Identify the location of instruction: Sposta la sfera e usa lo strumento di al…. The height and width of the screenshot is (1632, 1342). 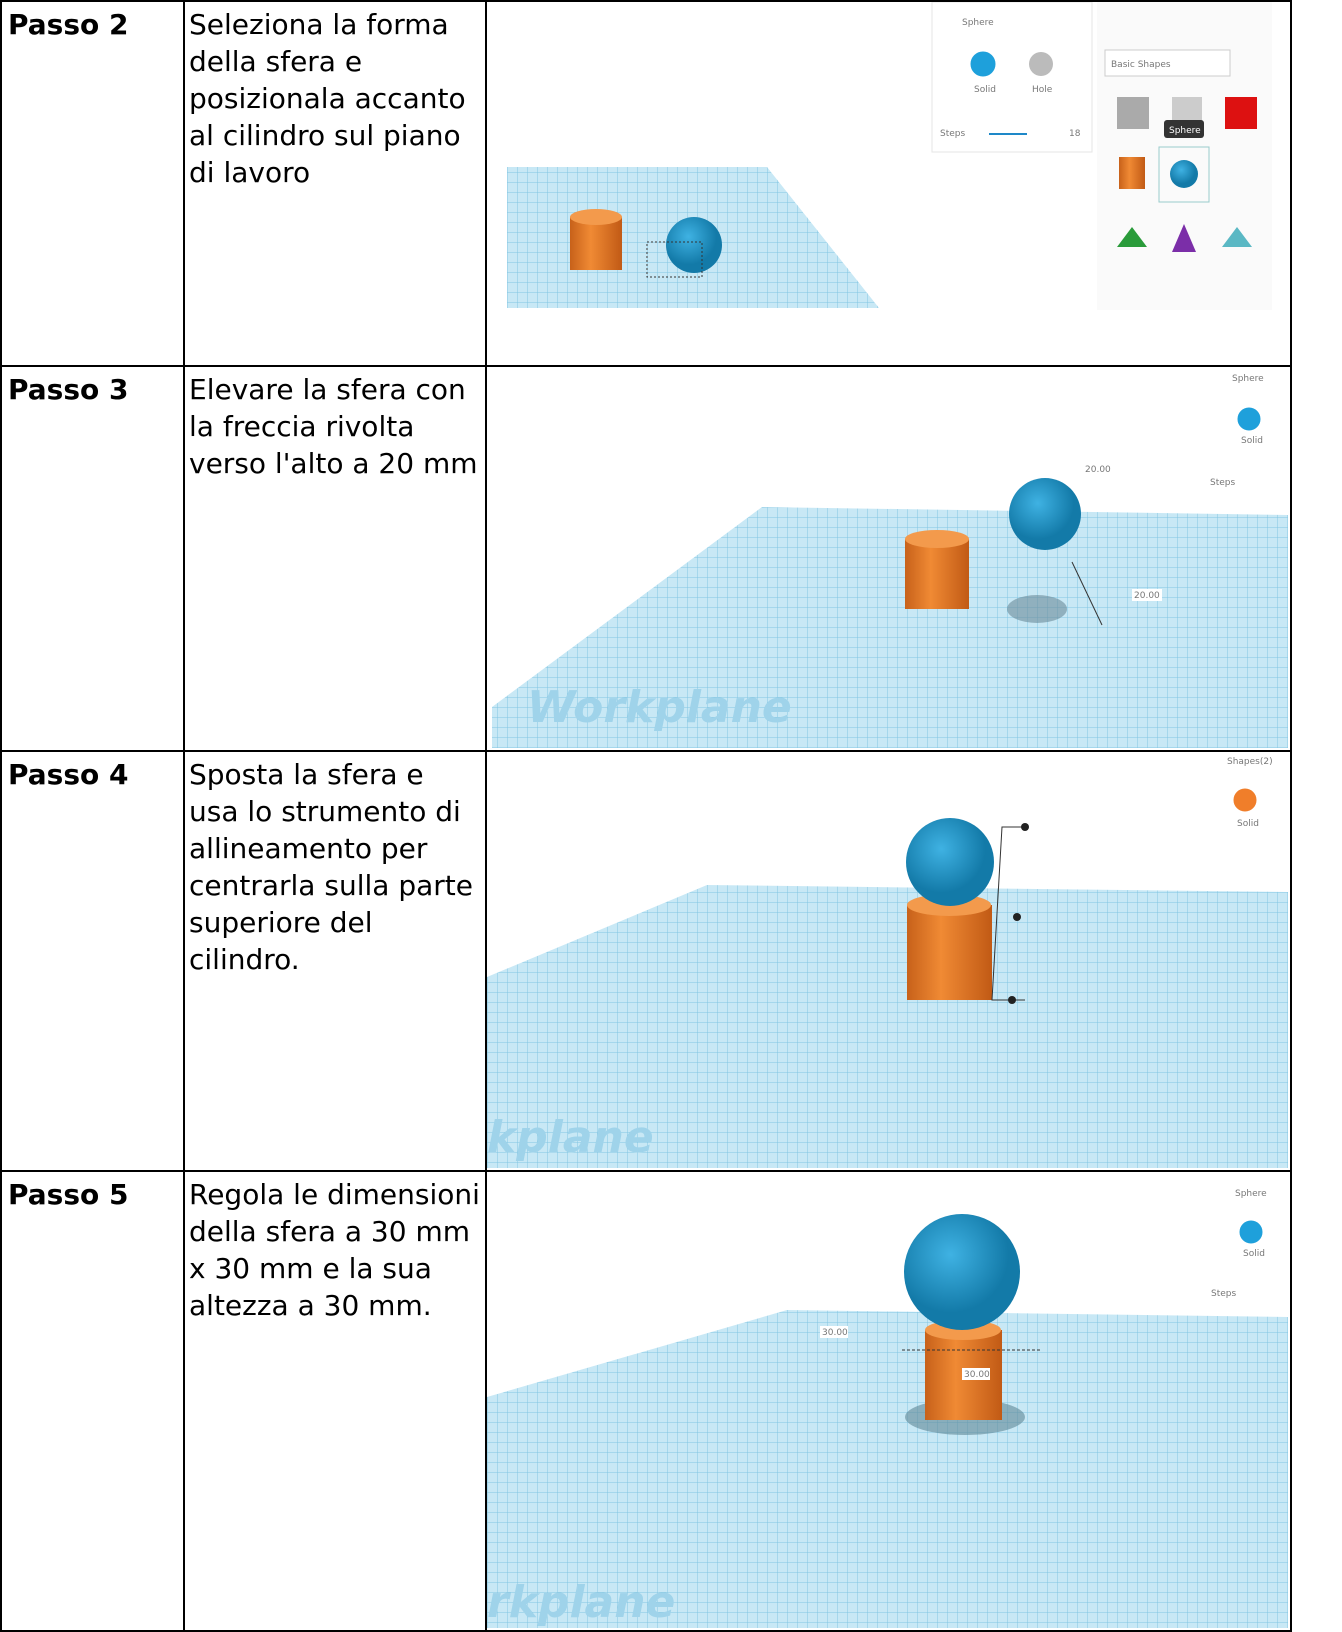
(335, 961).